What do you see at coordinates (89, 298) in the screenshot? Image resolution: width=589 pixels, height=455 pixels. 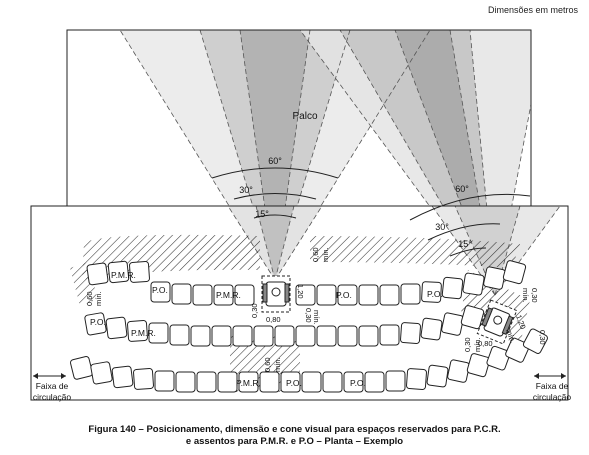 I see `dim-060-left: 0,60` at bounding box center [89, 298].